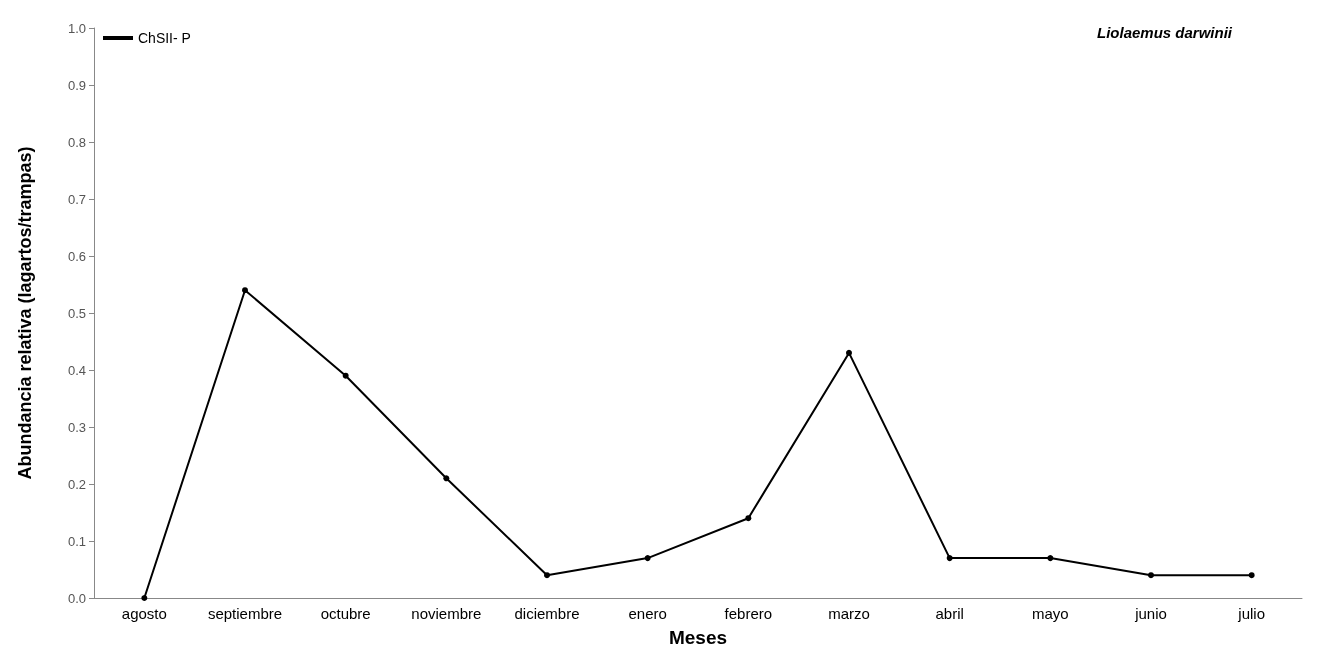  Describe the element at coordinates (1150, 613) in the screenshot. I see `x-tick-label: junio` at that location.